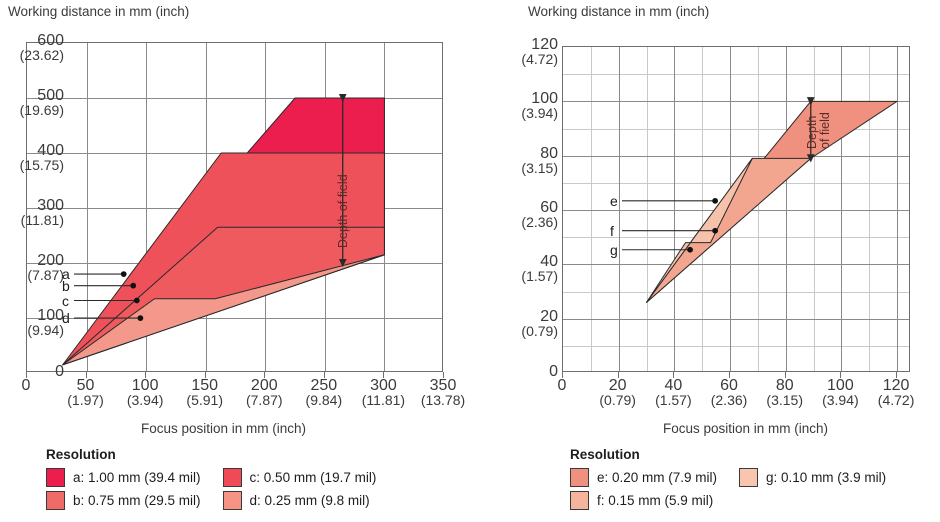 The width and height of the screenshot is (940, 522). Describe the element at coordinates (81, 454) in the screenshot. I see `left-legend-title: Resolution` at that location.